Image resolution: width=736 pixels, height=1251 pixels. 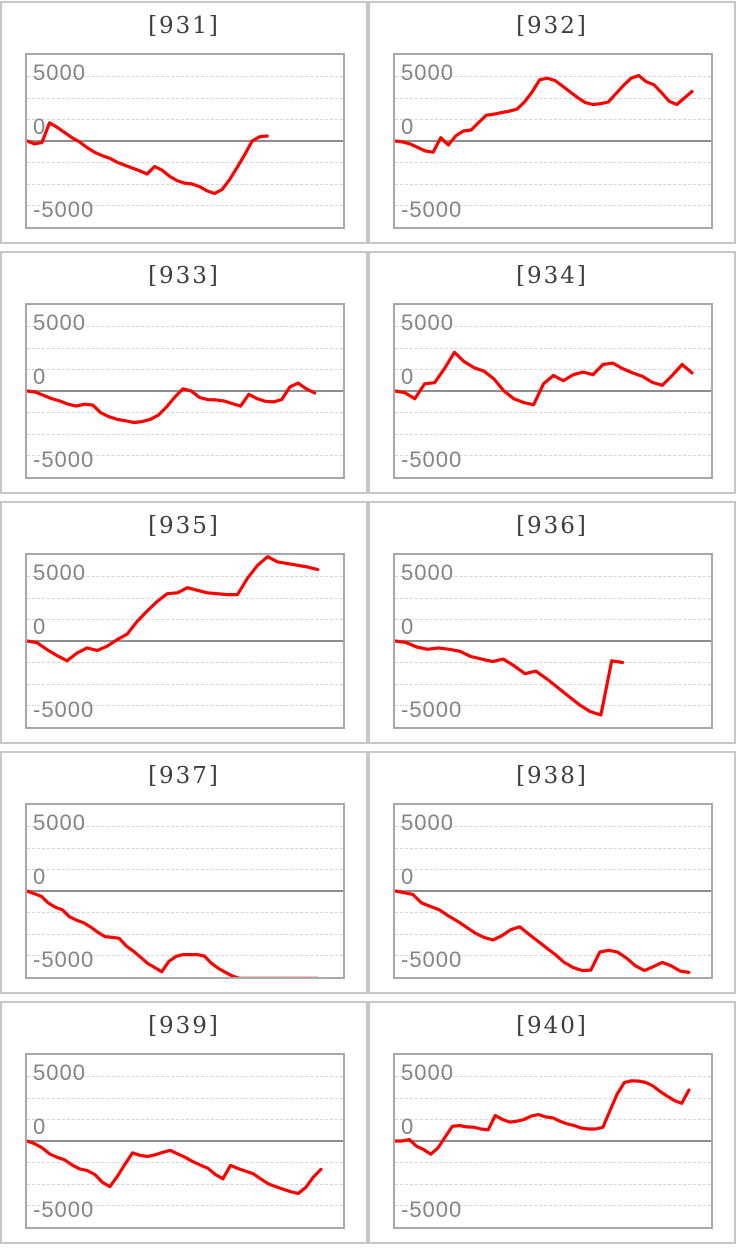 I want to click on chart-title: [934], so click(x=552, y=276).